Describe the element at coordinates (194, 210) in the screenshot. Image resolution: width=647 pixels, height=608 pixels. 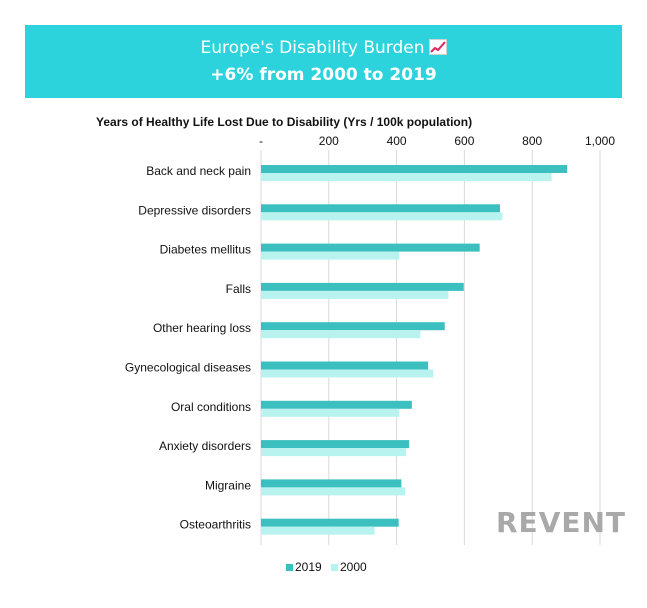
I see `category-label: Depressive disorders` at that location.